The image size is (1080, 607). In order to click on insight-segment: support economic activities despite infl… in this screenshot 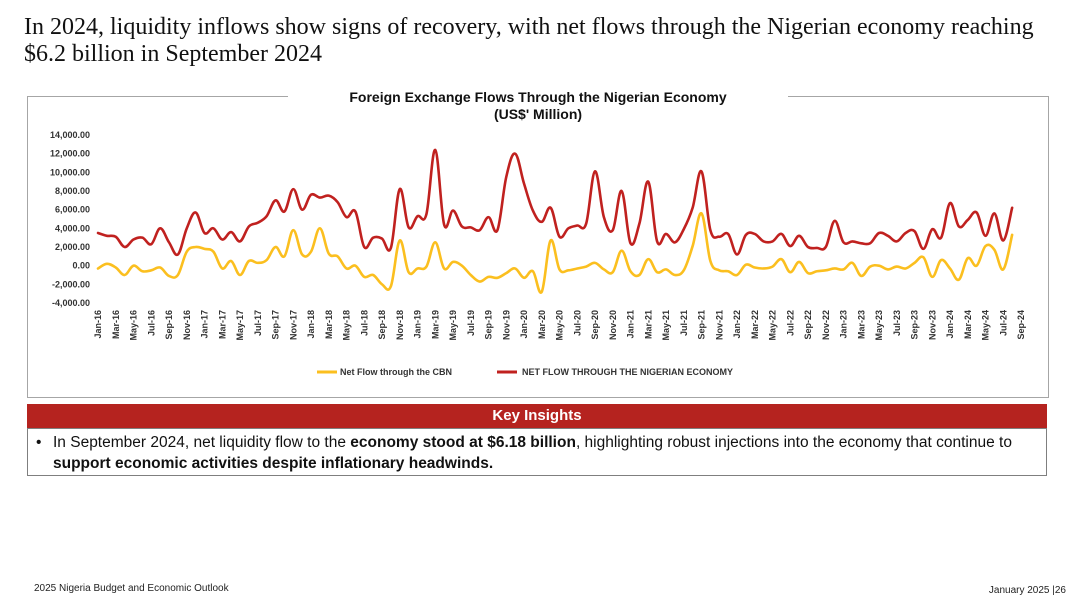, I will do `click(273, 463)`.